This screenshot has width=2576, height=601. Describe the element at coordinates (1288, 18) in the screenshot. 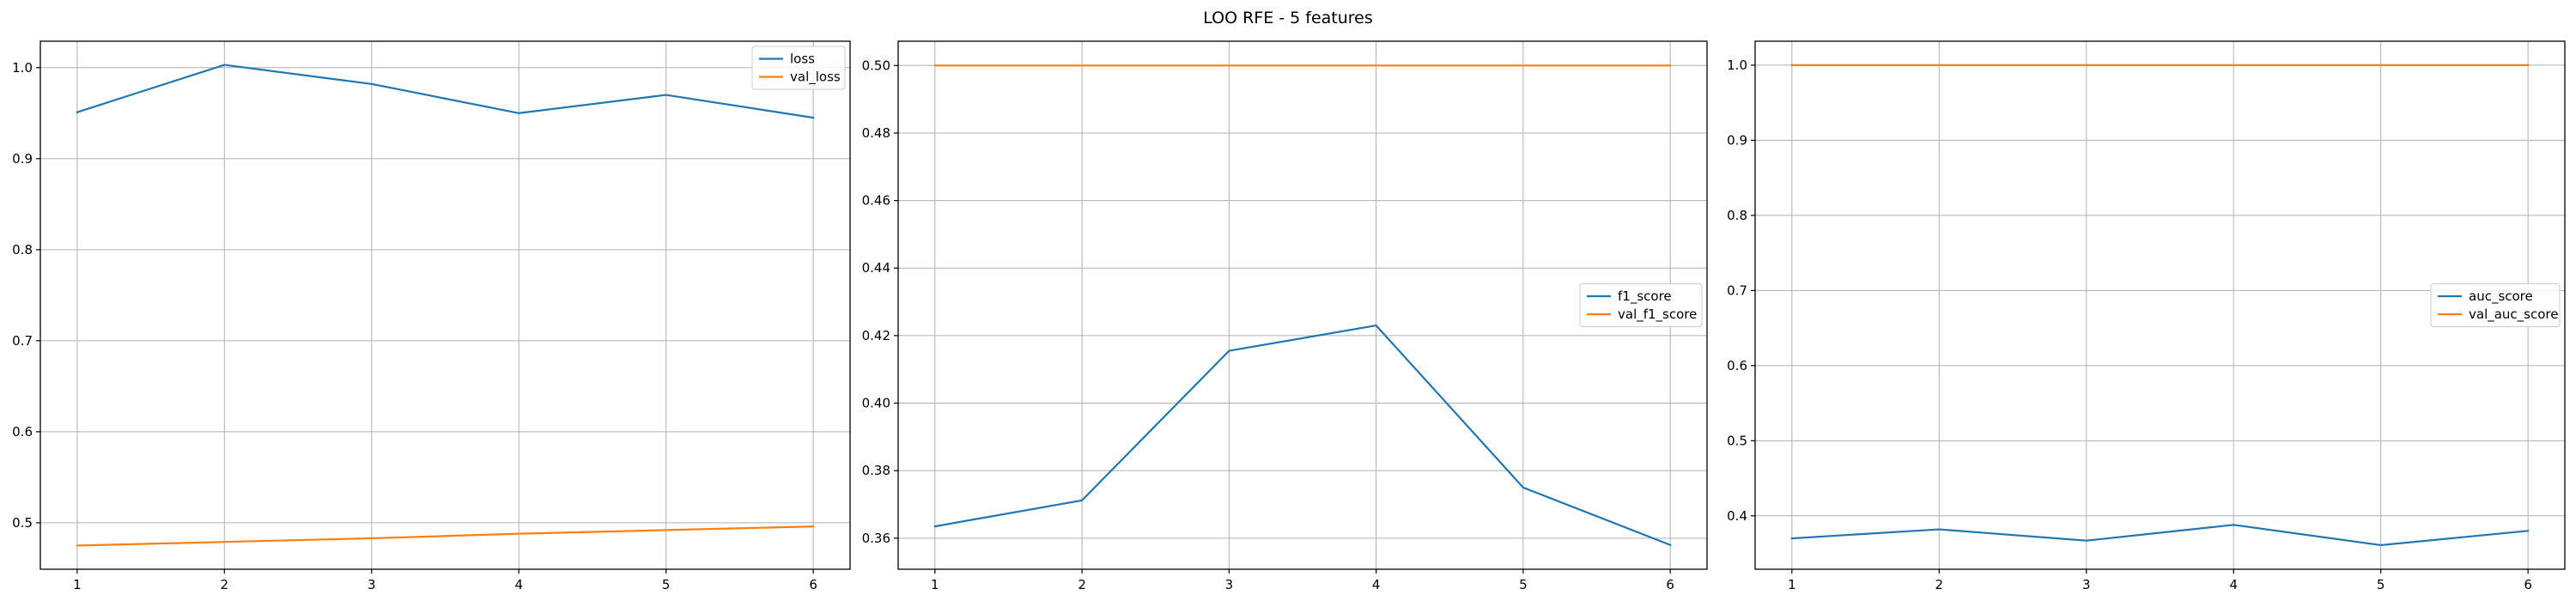

I see `figure-title: LOO RFE - 5 features` at that location.